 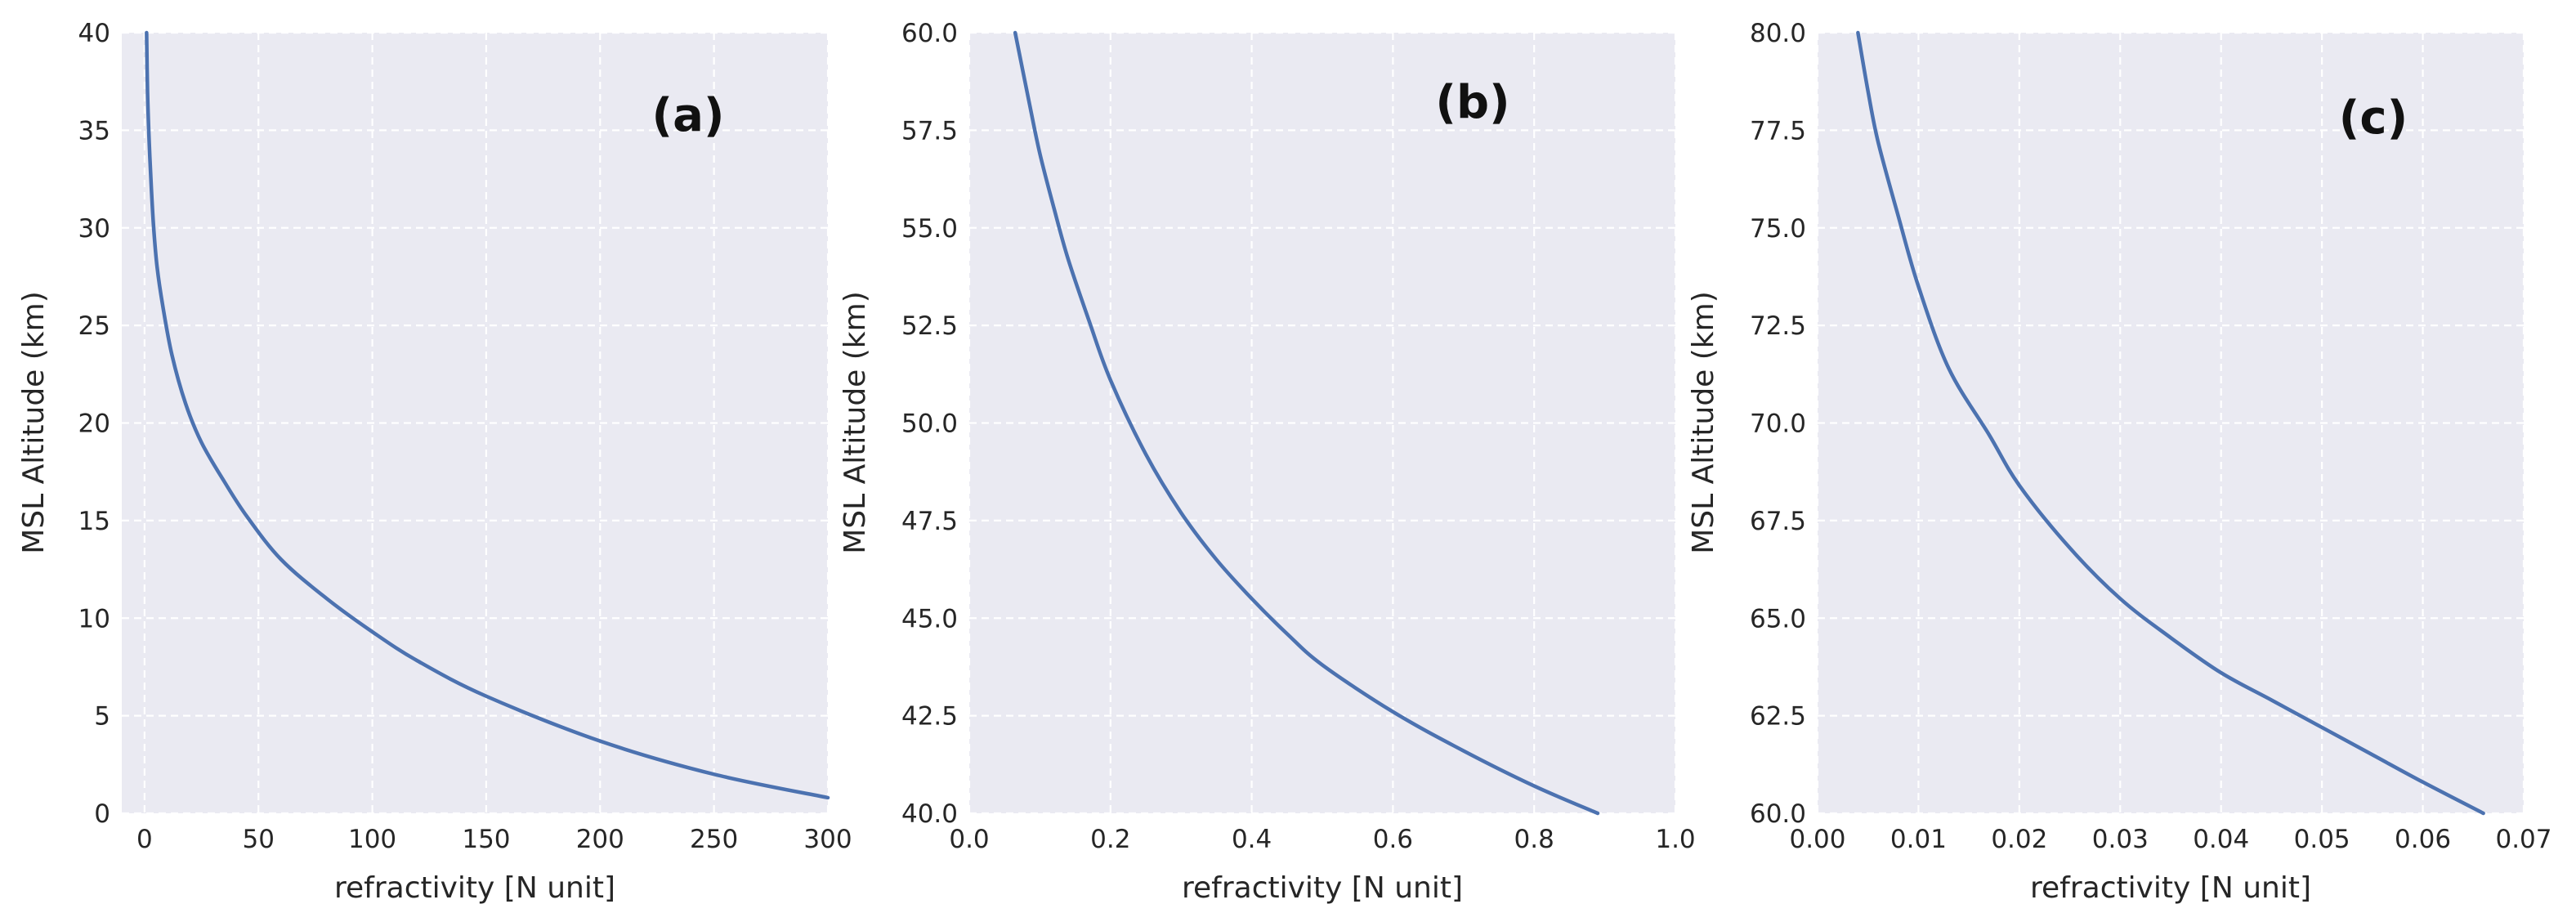 What do you see at coordinates (94, 326) in the screenshot?
I see `y-tick-label-a-5: 25` at bounding box center [94, 326].